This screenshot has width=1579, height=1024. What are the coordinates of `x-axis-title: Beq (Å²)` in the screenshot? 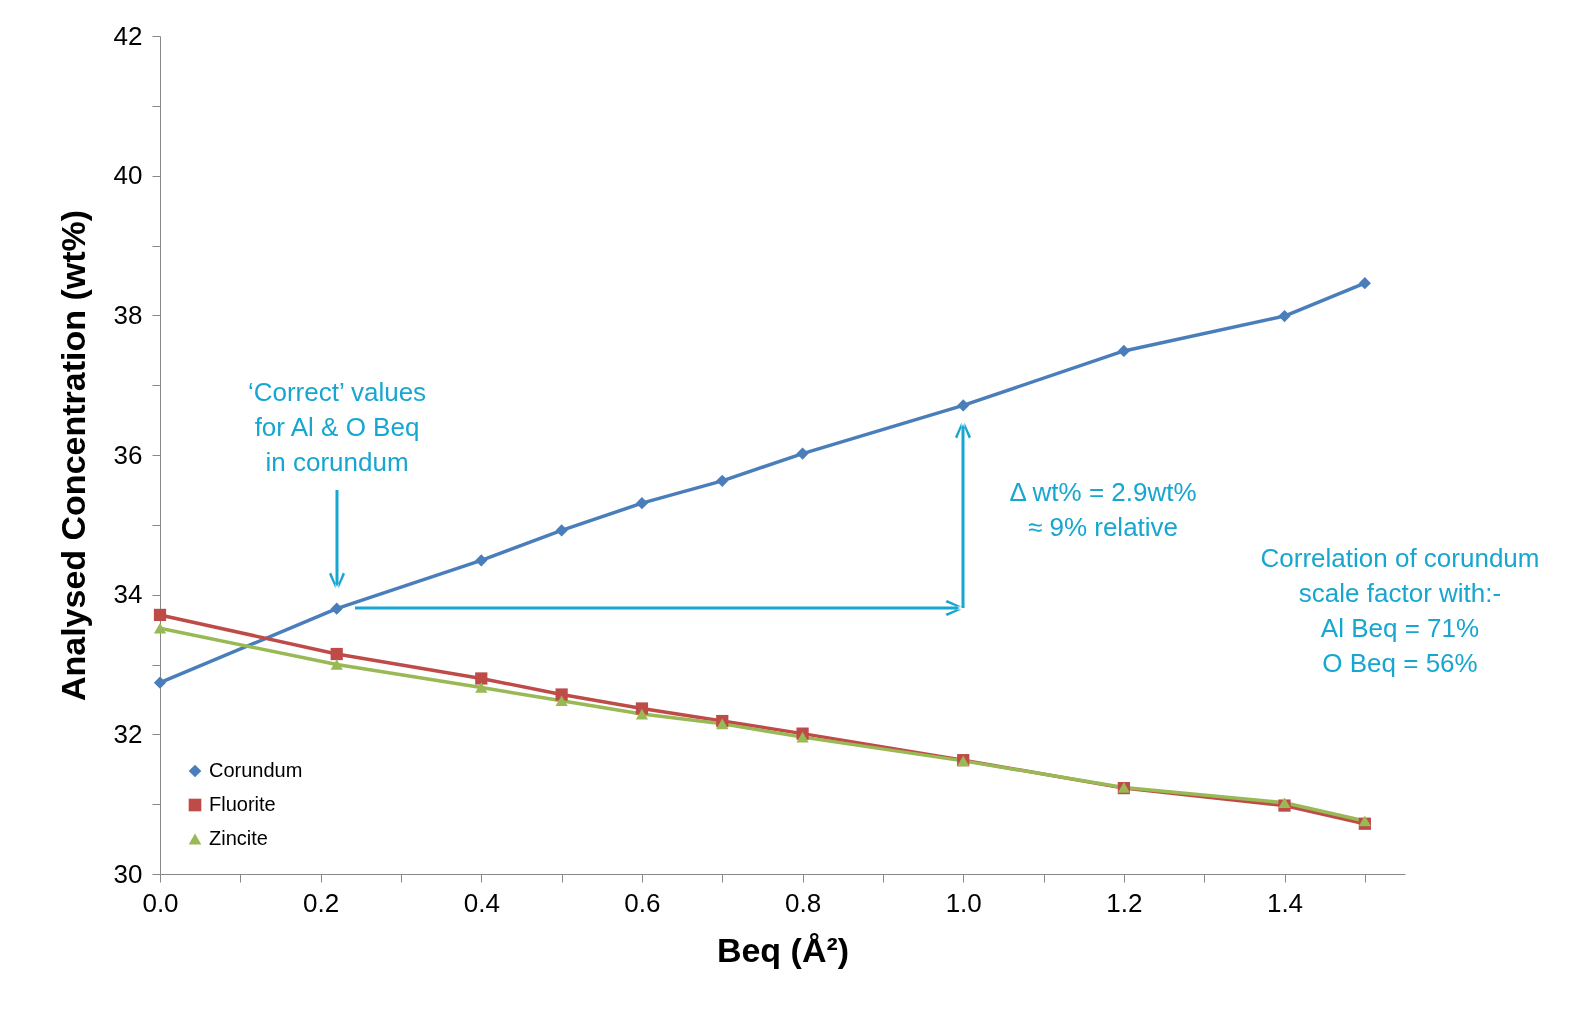 It's located at (783, 949).